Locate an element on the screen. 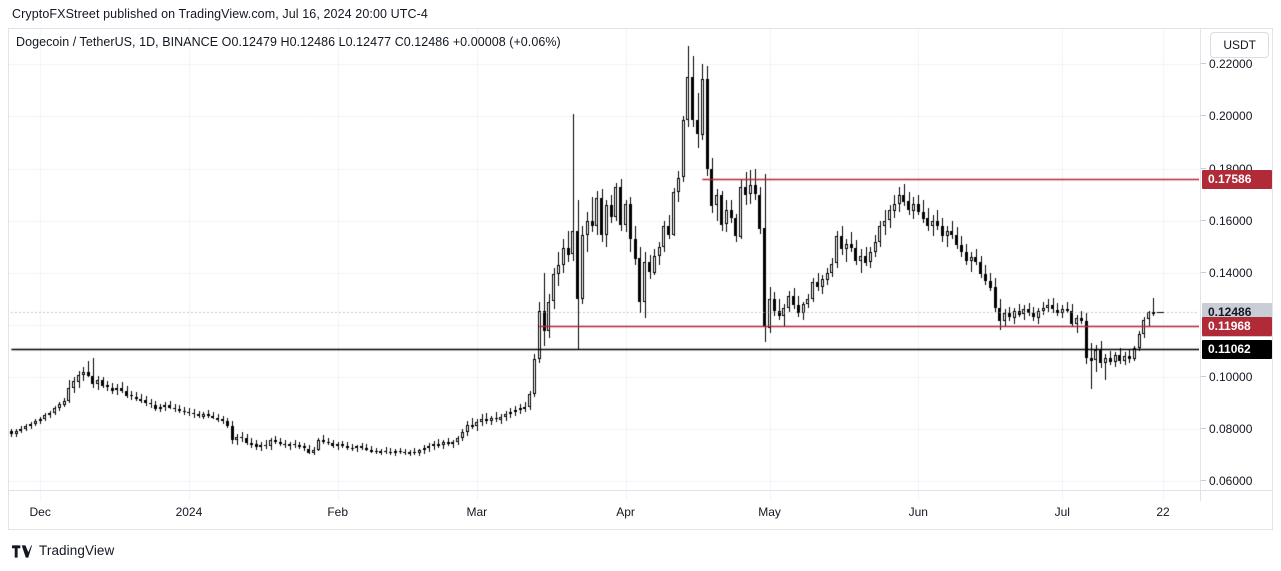  price-tick-label: 0.20000 is located at coordinates (1226, 116).